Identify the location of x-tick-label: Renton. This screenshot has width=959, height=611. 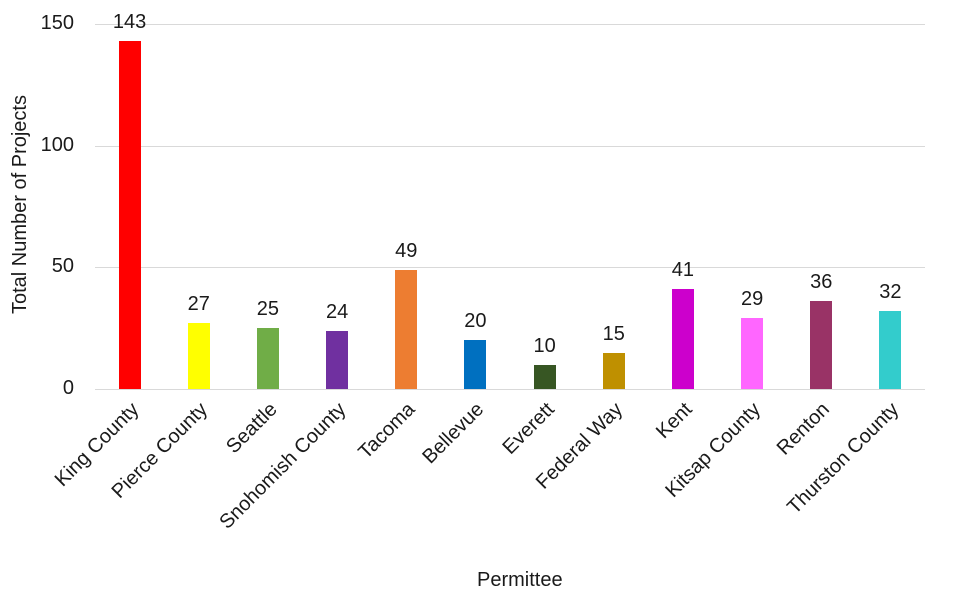
(804, 429).